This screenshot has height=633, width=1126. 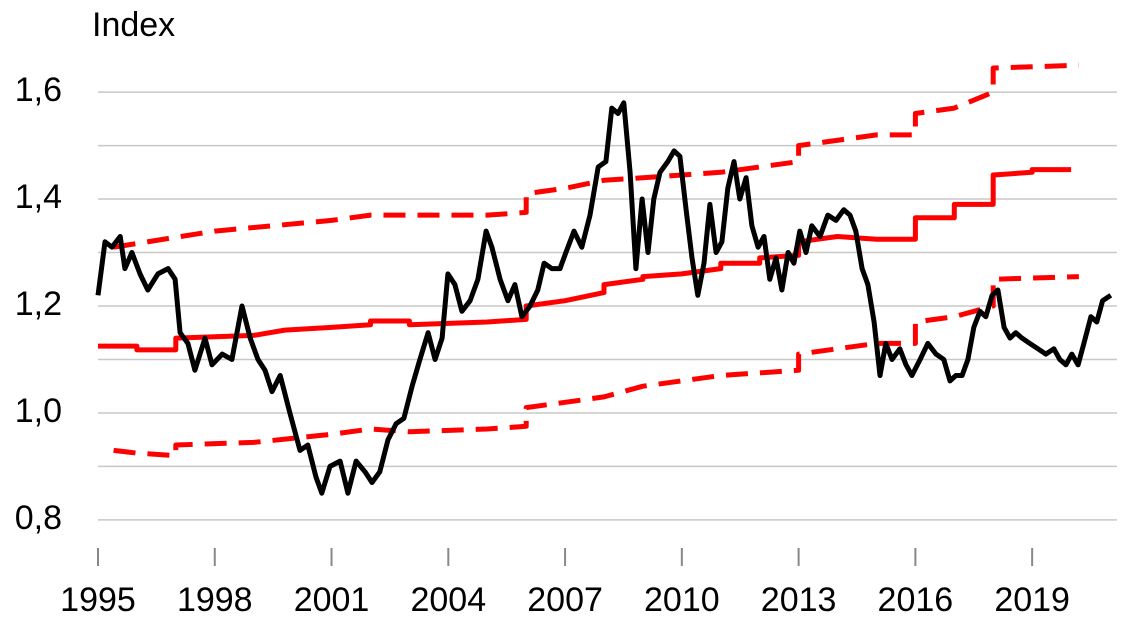 I want to click on x-tick-label: 1998, so click(x=215, y=600).